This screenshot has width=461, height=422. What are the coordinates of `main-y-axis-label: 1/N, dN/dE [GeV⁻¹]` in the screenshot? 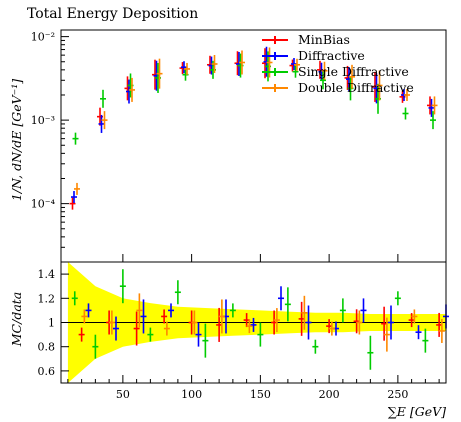 It's located at (16, 140).